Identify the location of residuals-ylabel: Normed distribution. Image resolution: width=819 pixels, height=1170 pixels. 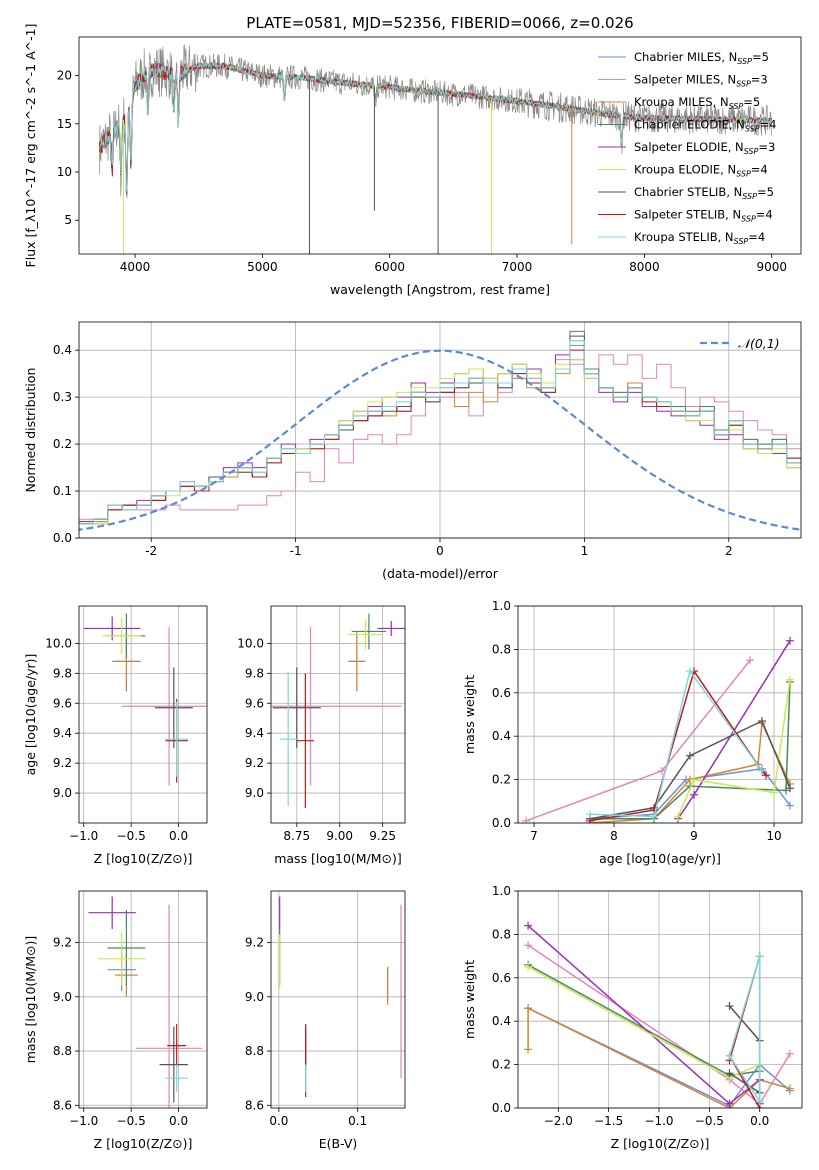
(30, 430).